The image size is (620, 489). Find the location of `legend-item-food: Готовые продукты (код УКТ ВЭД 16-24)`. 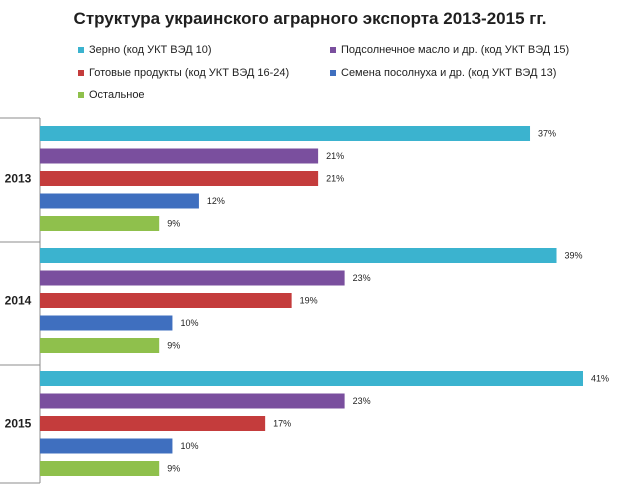

legend-item-food: Готовые продукты (код УКТ ВЭД 16-24) is located at coordinates (183, 73).